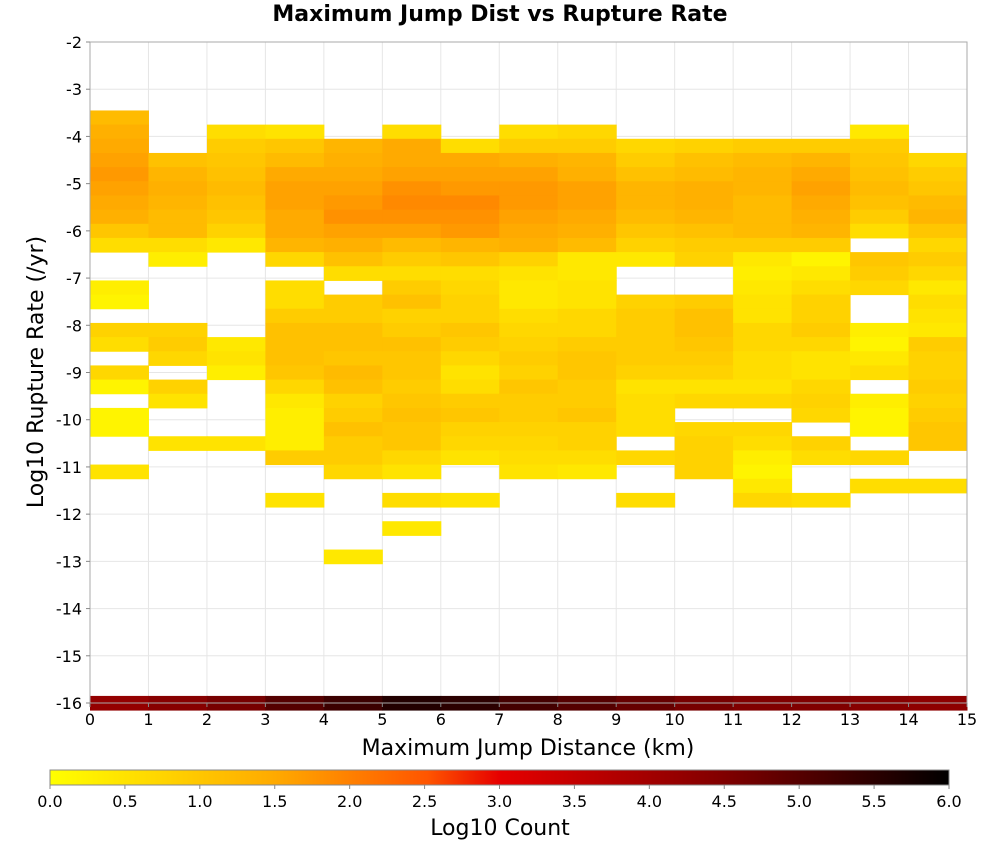 This screenshot has height=850, width=1000. I want to click on x-tick-label: 3, so click(265, 719).